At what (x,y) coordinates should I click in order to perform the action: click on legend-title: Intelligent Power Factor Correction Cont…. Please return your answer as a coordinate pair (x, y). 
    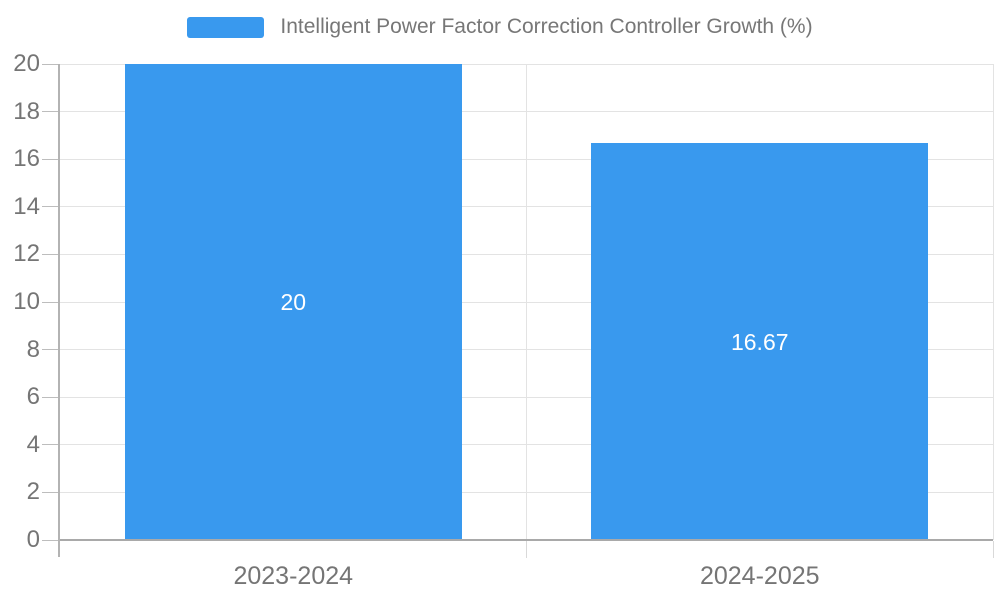
    Looking at the image, I should click on (546, 26).